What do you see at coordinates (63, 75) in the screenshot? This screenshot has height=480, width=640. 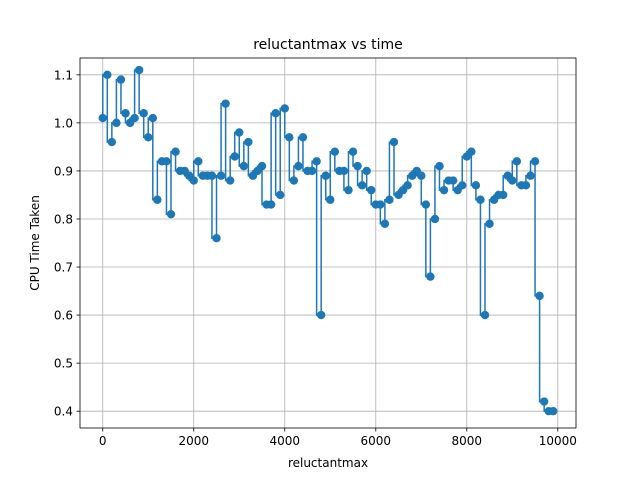 I see `y-tick-label: 1.1` at bounding box center [63, 75].